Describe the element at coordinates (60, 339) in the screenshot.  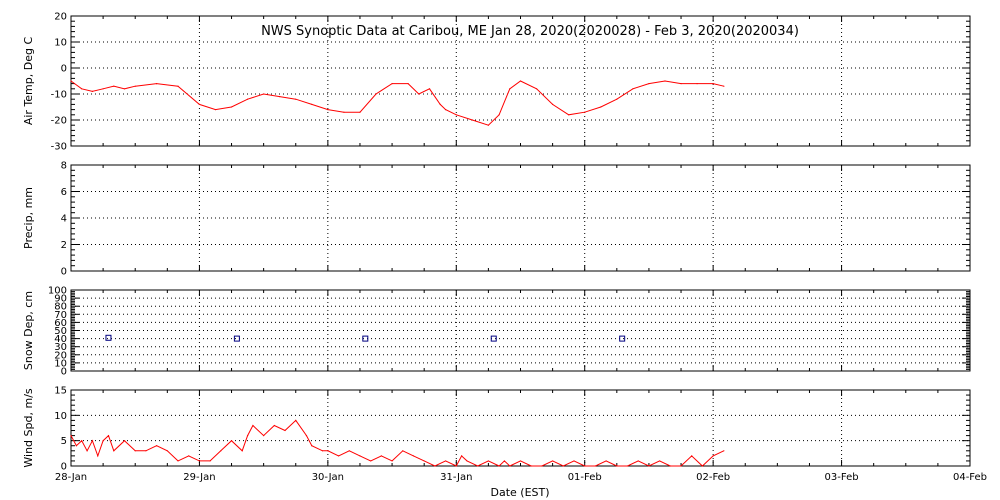
I see `y-tick-label: 40` at that location.